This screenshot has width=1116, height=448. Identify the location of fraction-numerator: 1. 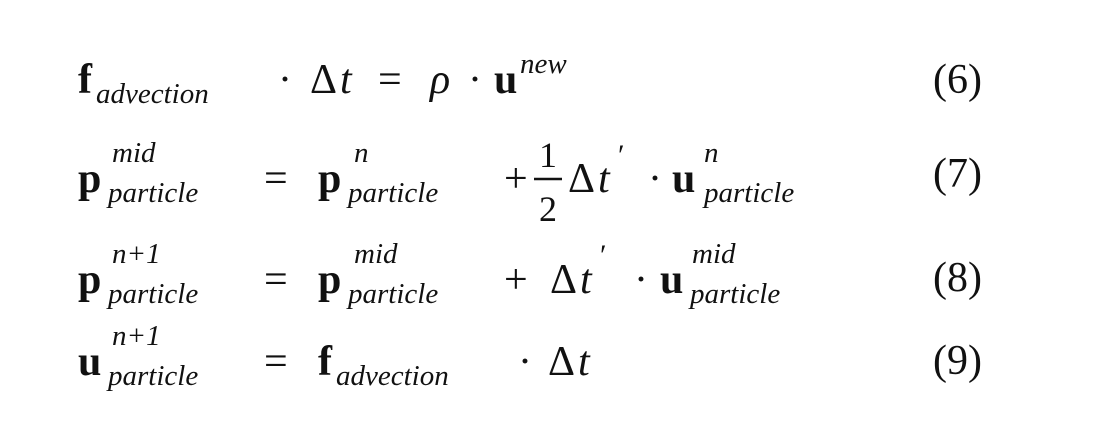
(548, 155).